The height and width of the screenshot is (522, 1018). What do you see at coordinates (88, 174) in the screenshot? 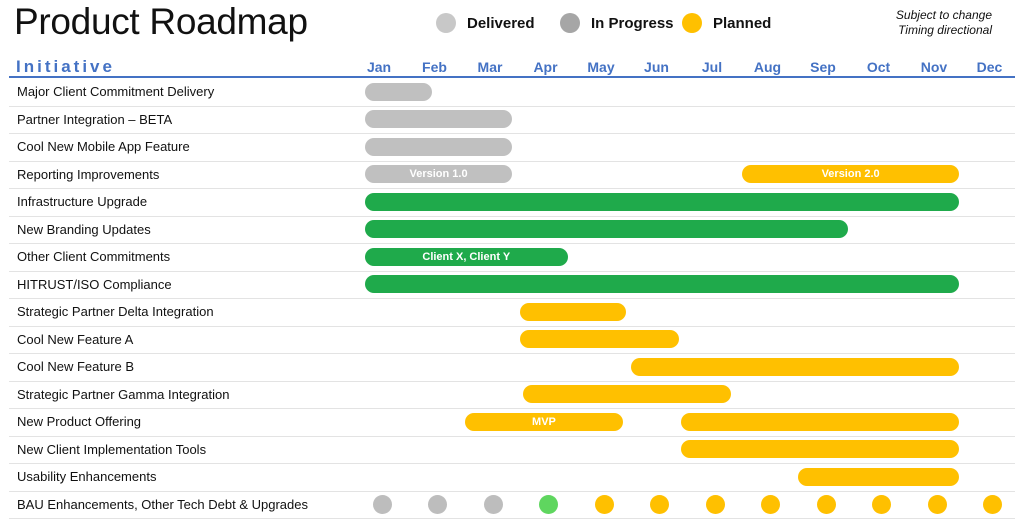
I see `initiative-label: Reporting Improvements` at bounding box center [88, 174].